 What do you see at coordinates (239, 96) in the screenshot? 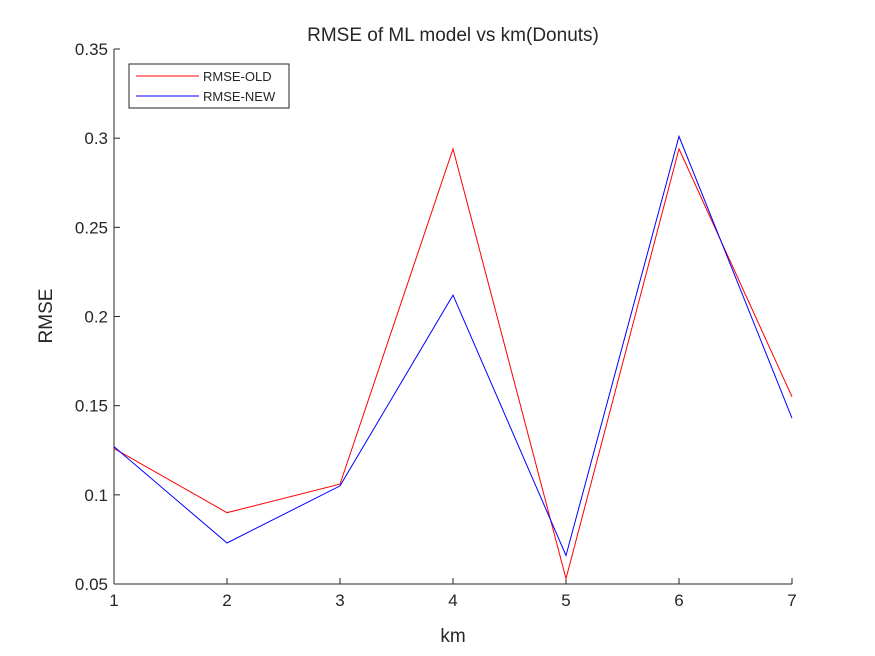
I see `legend-label-rmse-new: RMSE-NEW` at bounding box center [239, 96].